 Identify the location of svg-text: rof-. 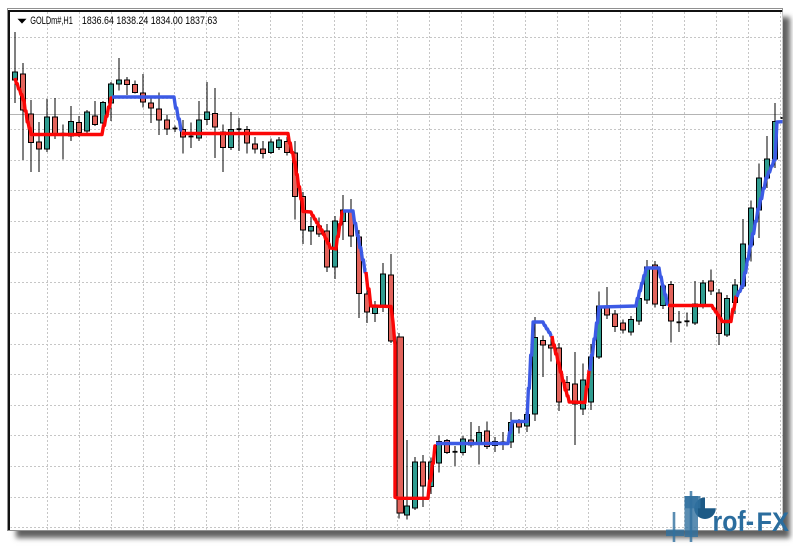
(734, 522).